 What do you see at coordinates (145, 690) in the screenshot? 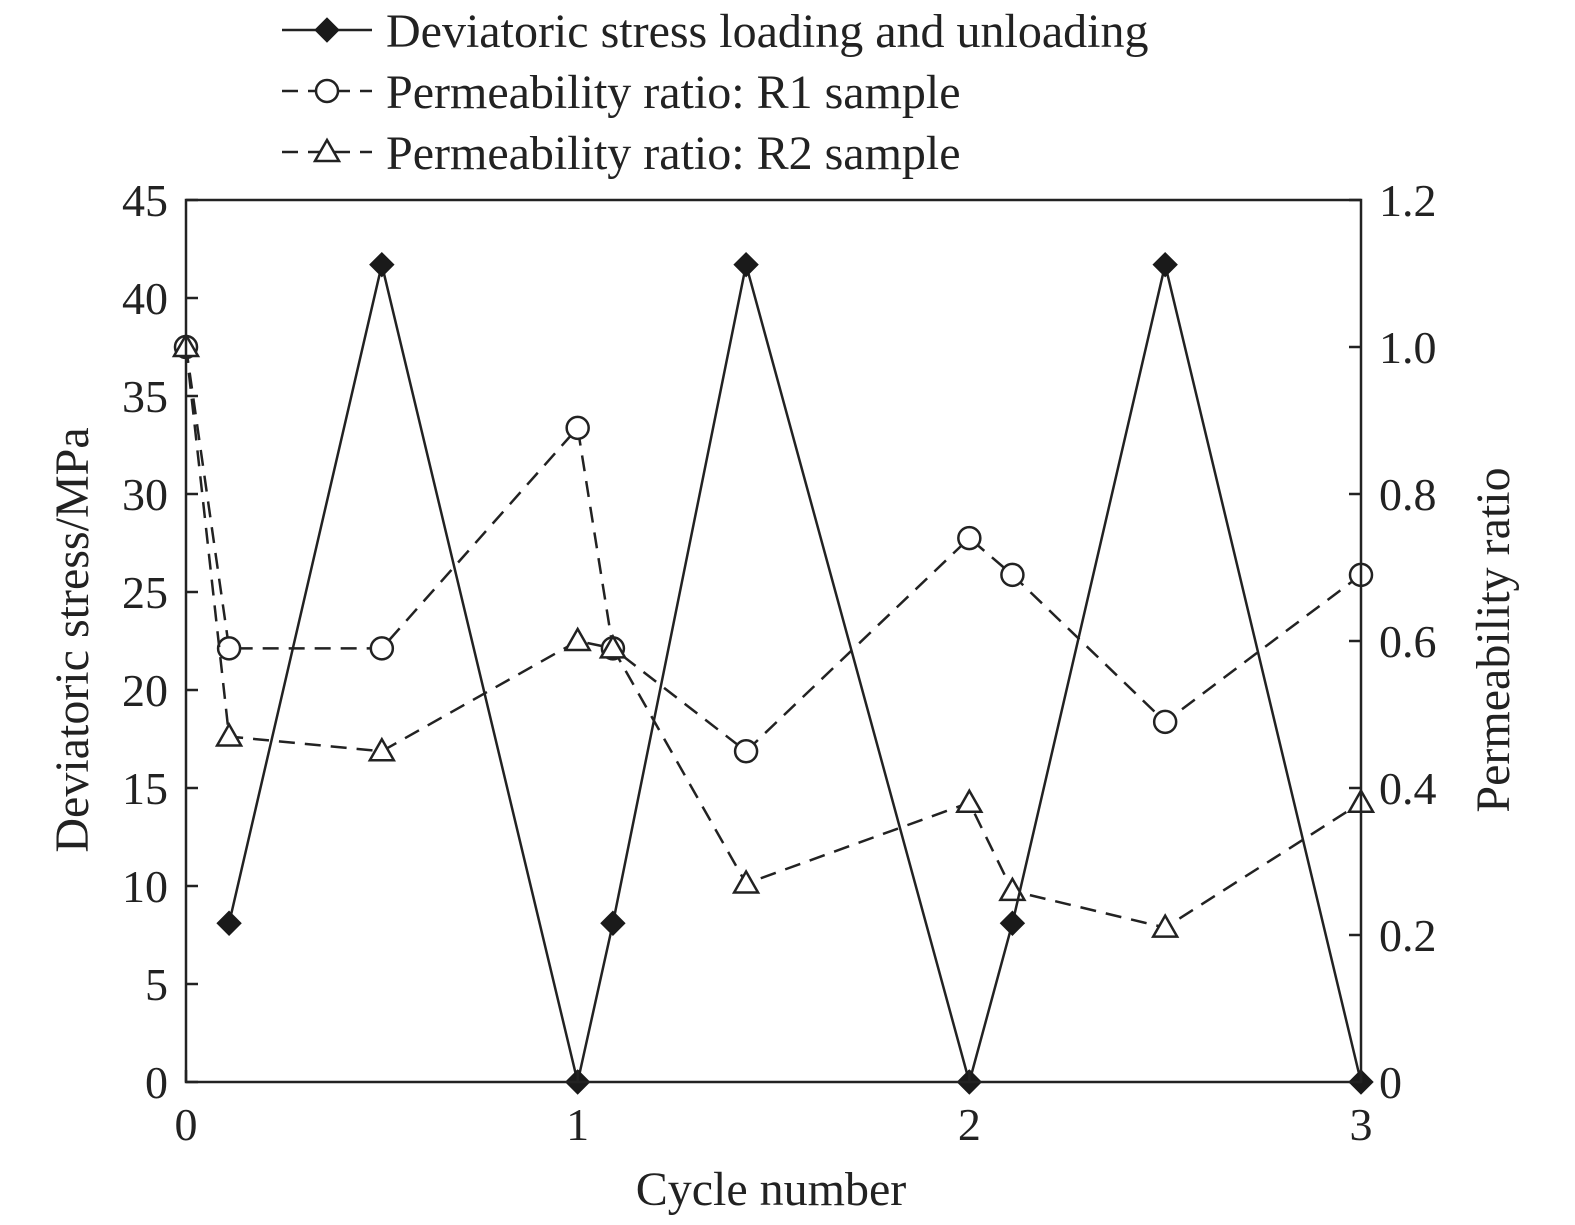
I see `y-tick-label: 20` at bounding box center [145, 690].